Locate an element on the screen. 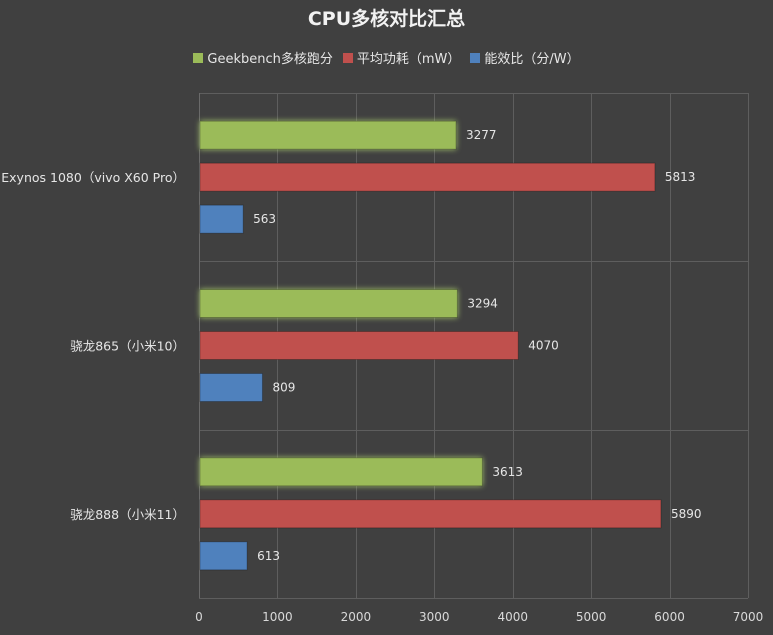 The height and width of the screenshot is (635, 773). legend-item-efficiency: 能效比（分/W） is located at coordinates (525, 57).